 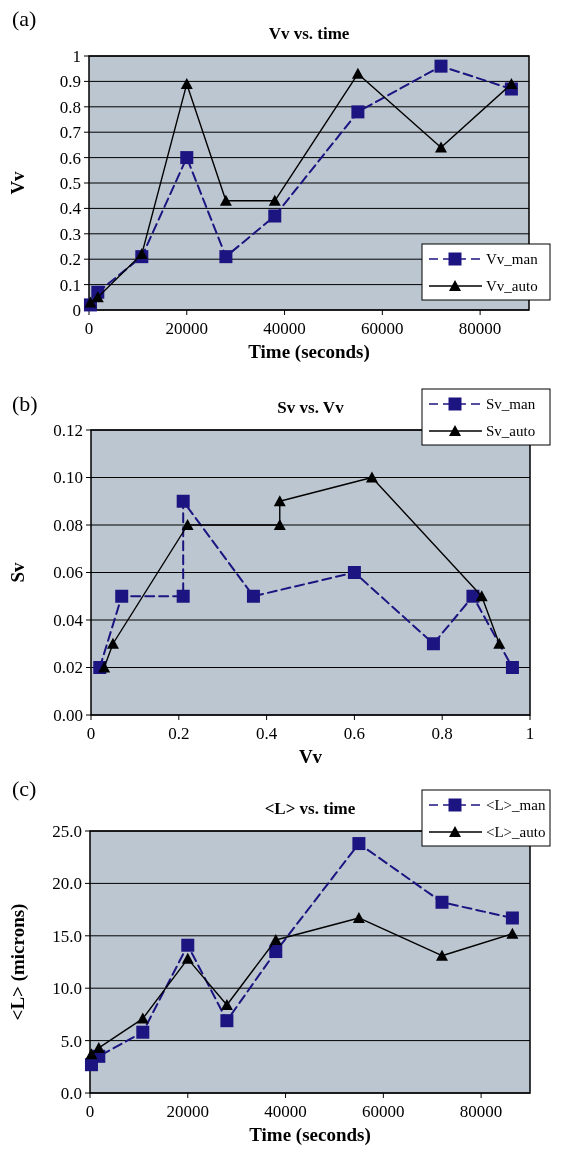 I want to click on y-tick-label: 0.08, so click(x=68, y=525).